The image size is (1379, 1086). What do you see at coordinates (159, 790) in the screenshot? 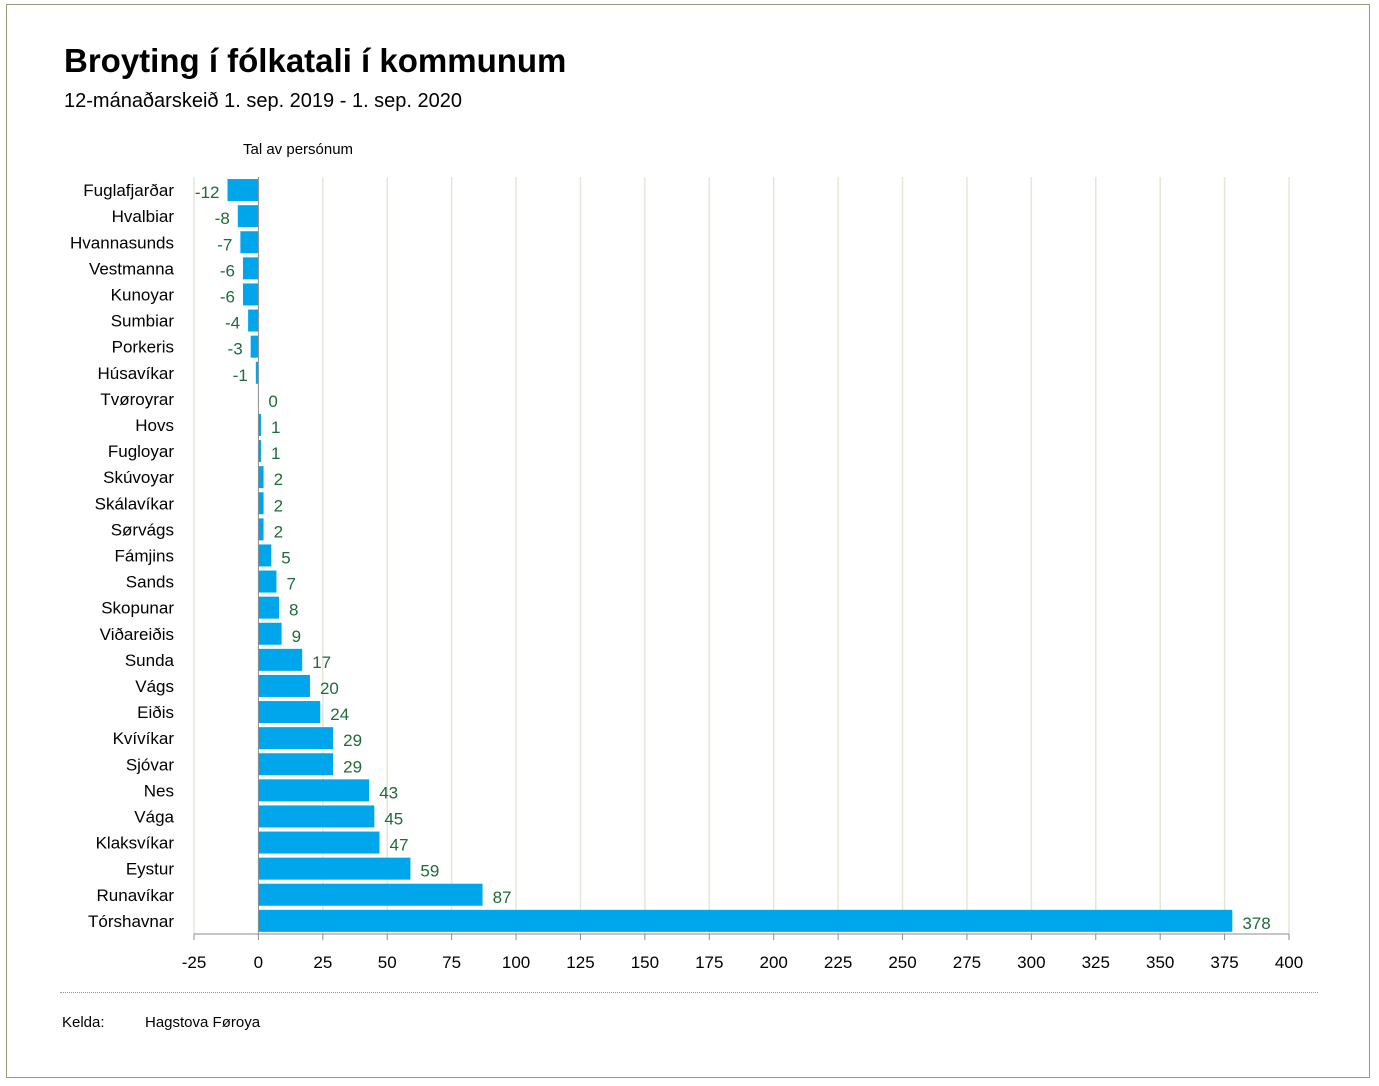
I see `category-label: Nes` at bounding box center [159, 790].